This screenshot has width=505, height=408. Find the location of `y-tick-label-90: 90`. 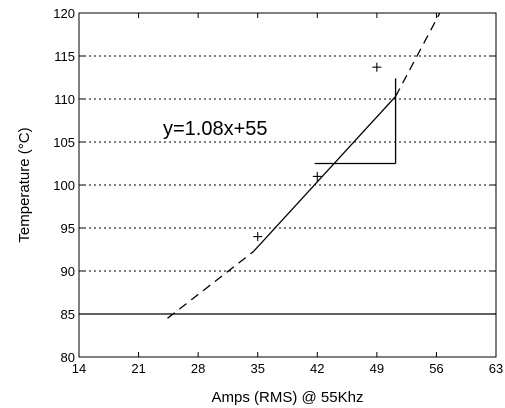

y-tick-label-90: 90 is located at coordinates (68, 271).